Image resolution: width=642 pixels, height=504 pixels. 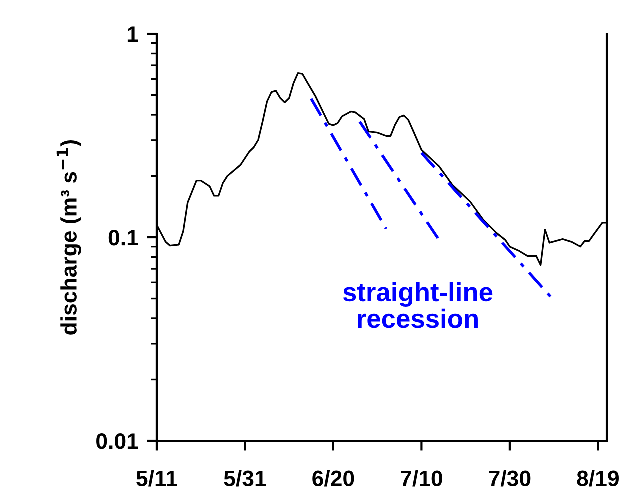 I want to click on x-tick-label: 7/10, so click(x=421, y=478).